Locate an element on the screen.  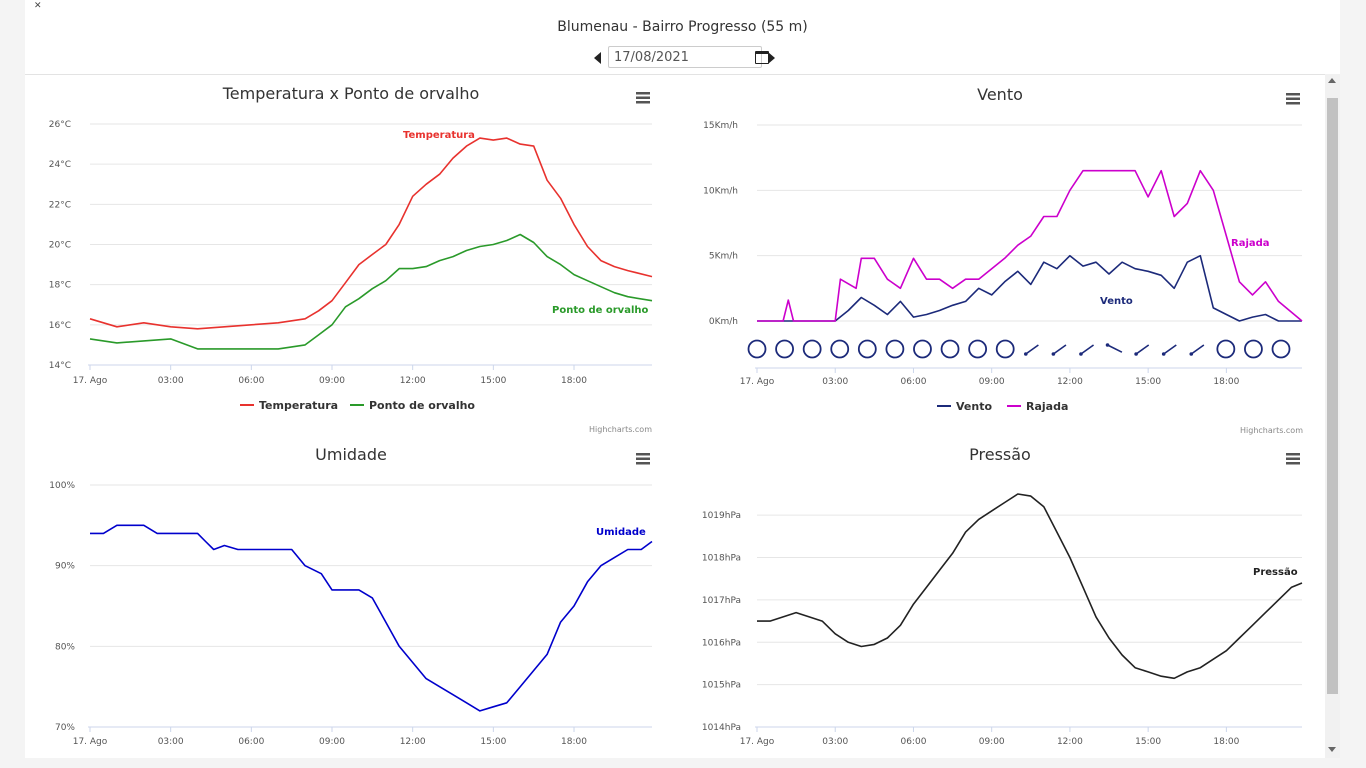
x-tick-label-press: 15:00 is located at coordinates (1148, 742).